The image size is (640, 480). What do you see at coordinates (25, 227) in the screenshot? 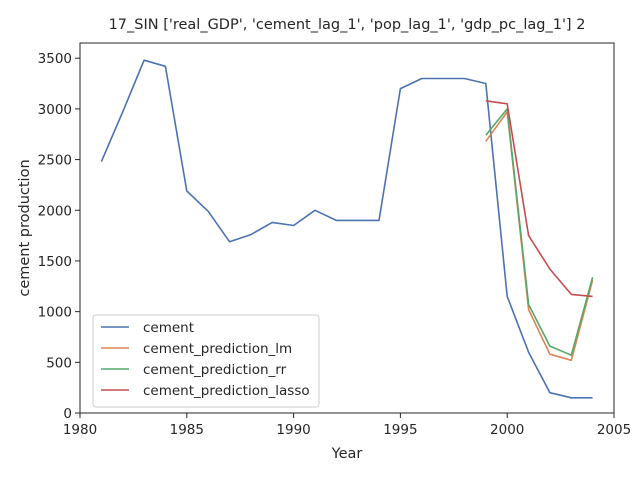
I see `y-axis-label: cement production` at bounding box center [25, 227].